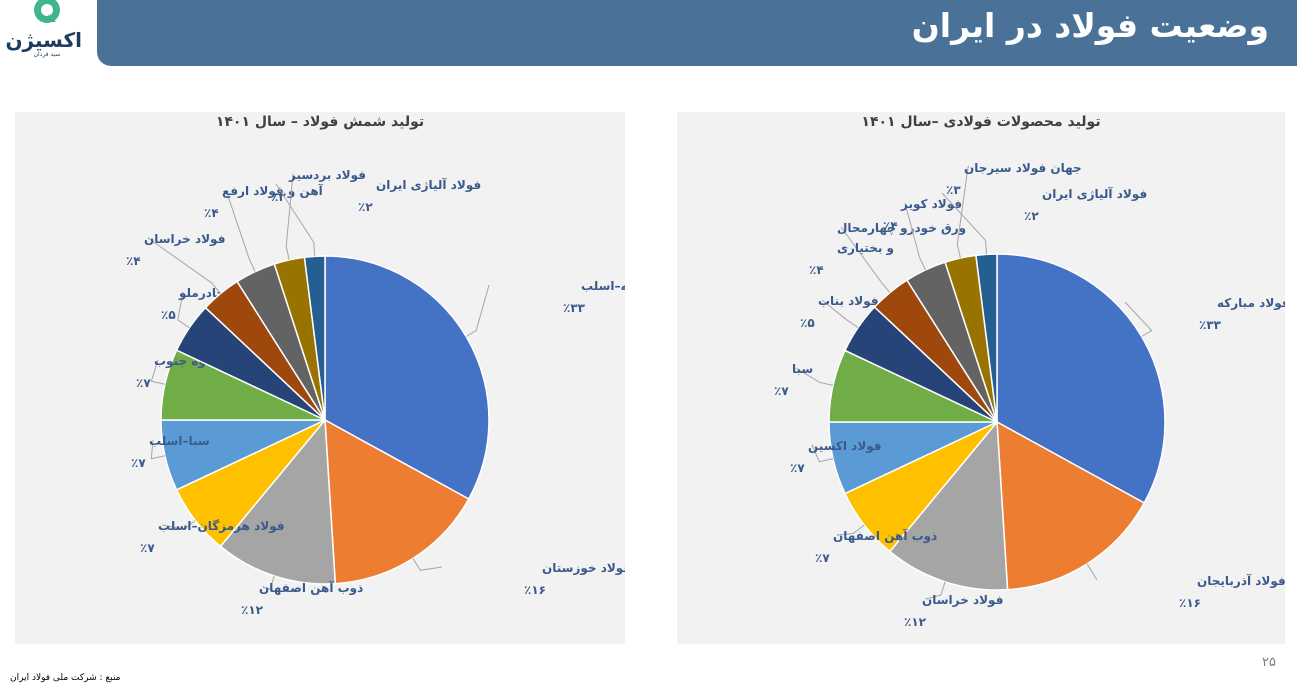 The width and height of the screenshot is (1303, 695). Describe the element at coordinates (901, 228) in the screenshot. I see `slice-label-chaharmahal-sheet: ورق خودرو چهارمحال` at that location.